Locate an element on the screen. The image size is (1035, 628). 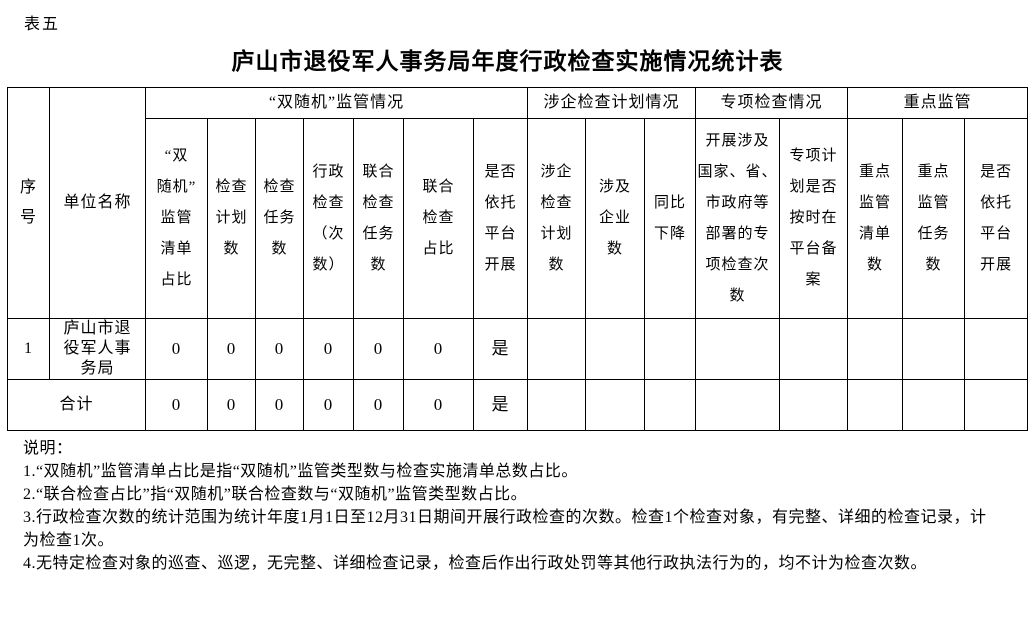
header-key-task-count: 重点 监管 任务 数 is located at coordinates (934, 218).